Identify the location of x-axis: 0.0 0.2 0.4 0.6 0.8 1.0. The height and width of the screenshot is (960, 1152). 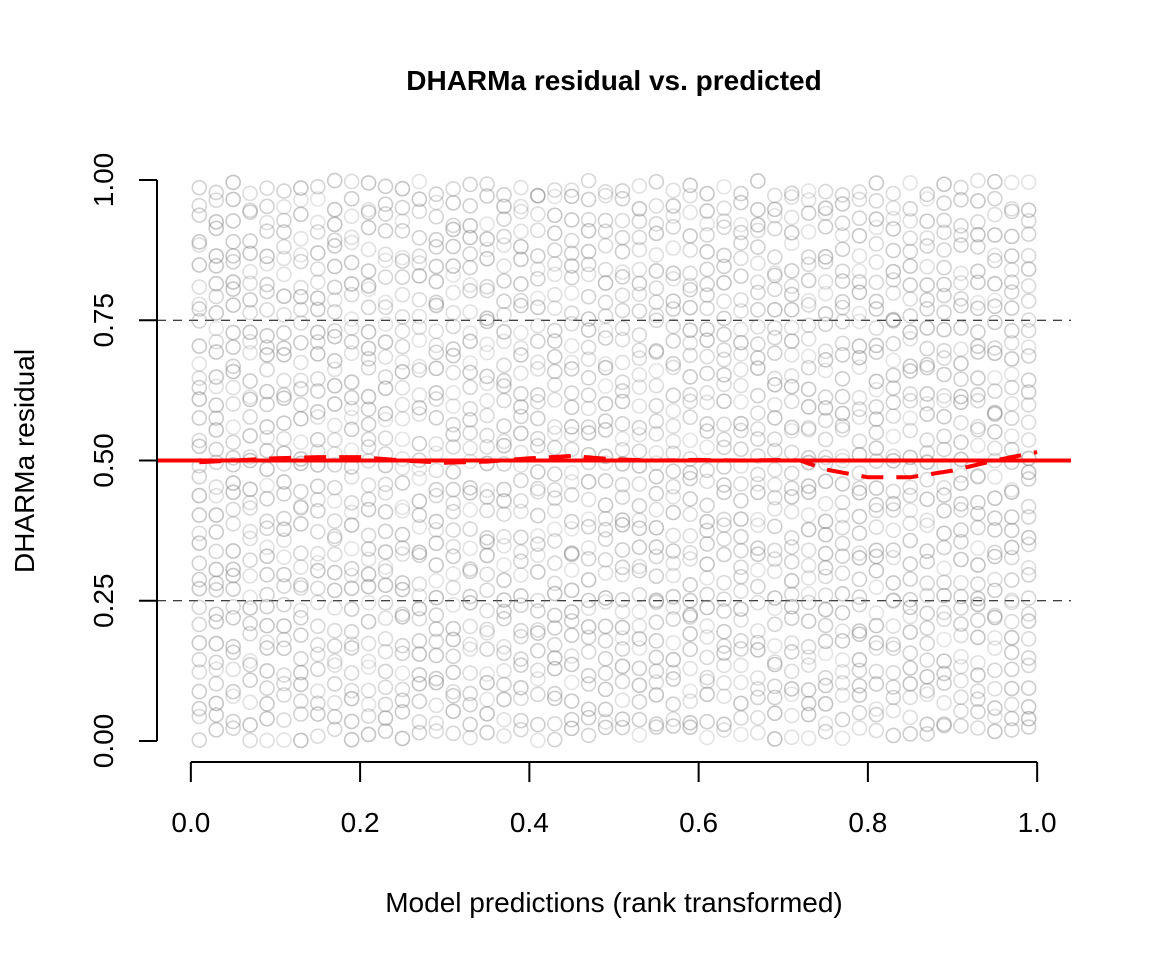
(614, 799).